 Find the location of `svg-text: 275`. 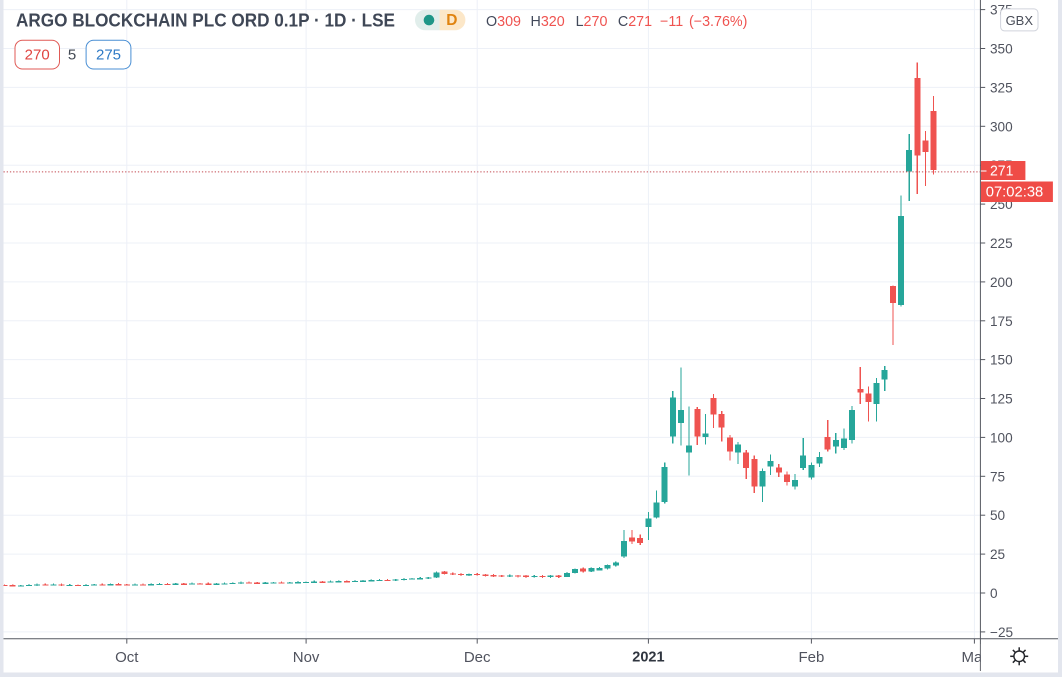

svg-text: 275 is located at coordinates (108, 55).